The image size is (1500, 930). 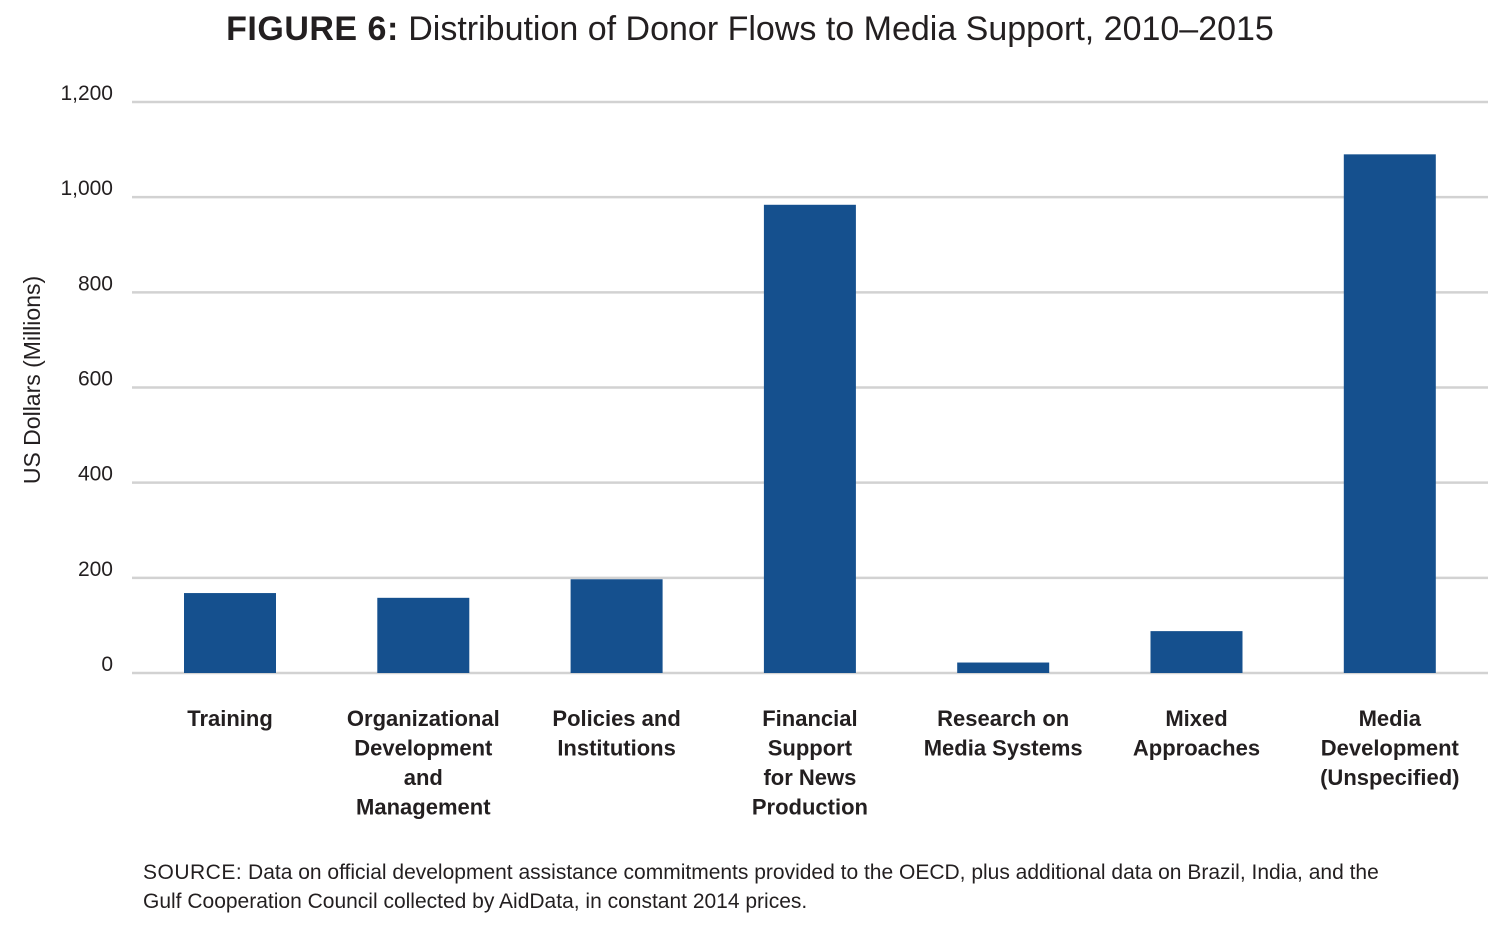 I want to click on x-tick-label: Research on Media Systems, so click(x=1003, y=733).